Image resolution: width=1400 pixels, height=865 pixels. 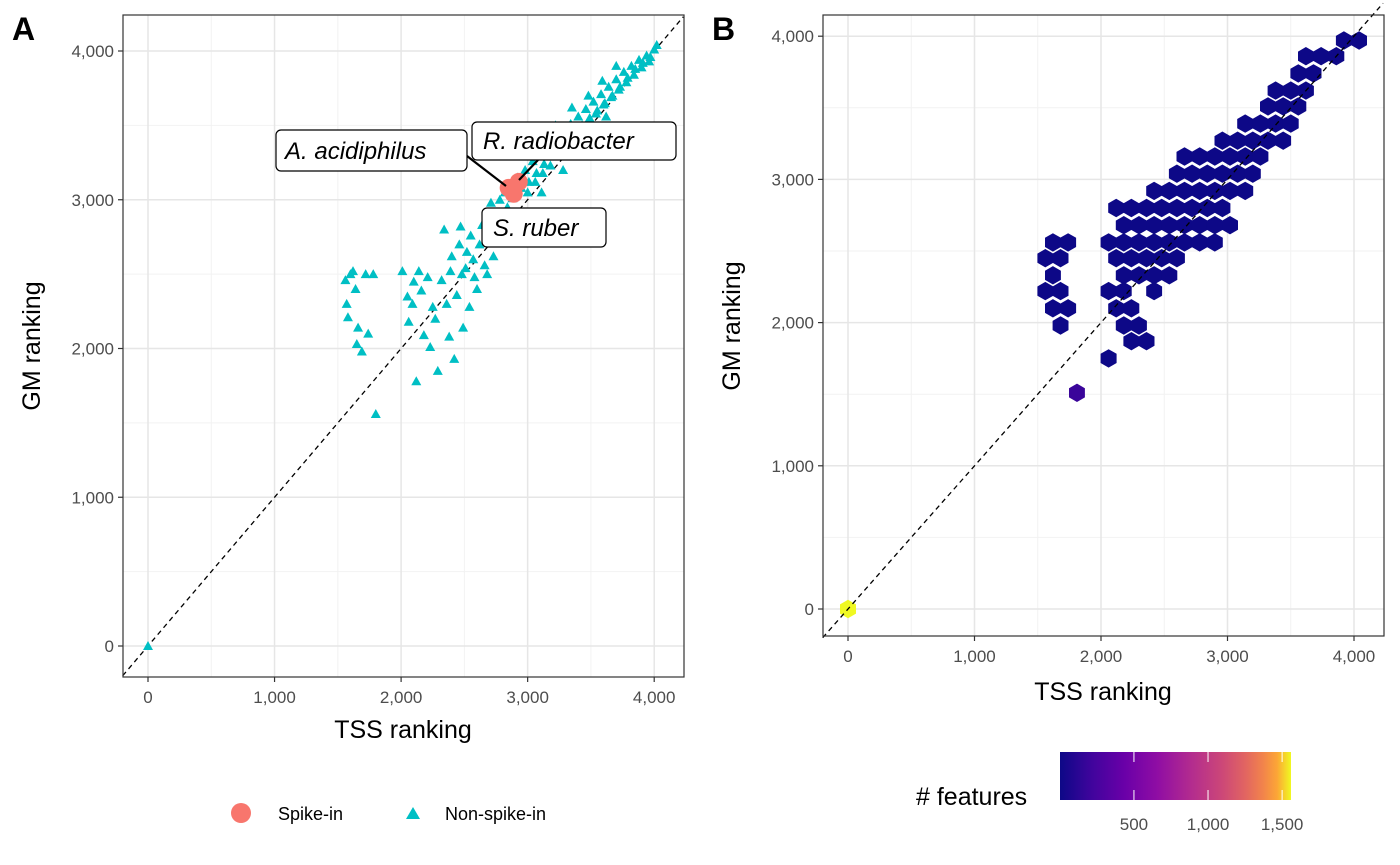 I want to click on panel-b-tag: B, so click(x=723, y=29).